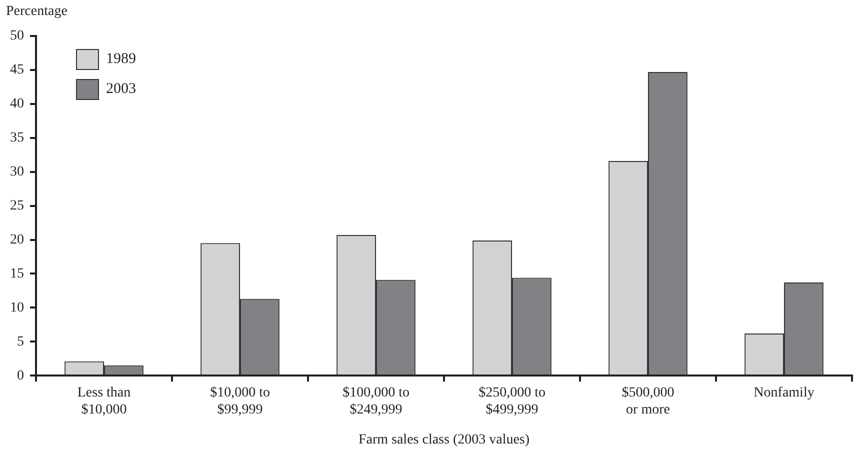 The image size is (858, 456). Describe the element at coordinates (444, 440) in the screenshot. I see `x-axis-title: Farm sales class (2003 values)` at that location.